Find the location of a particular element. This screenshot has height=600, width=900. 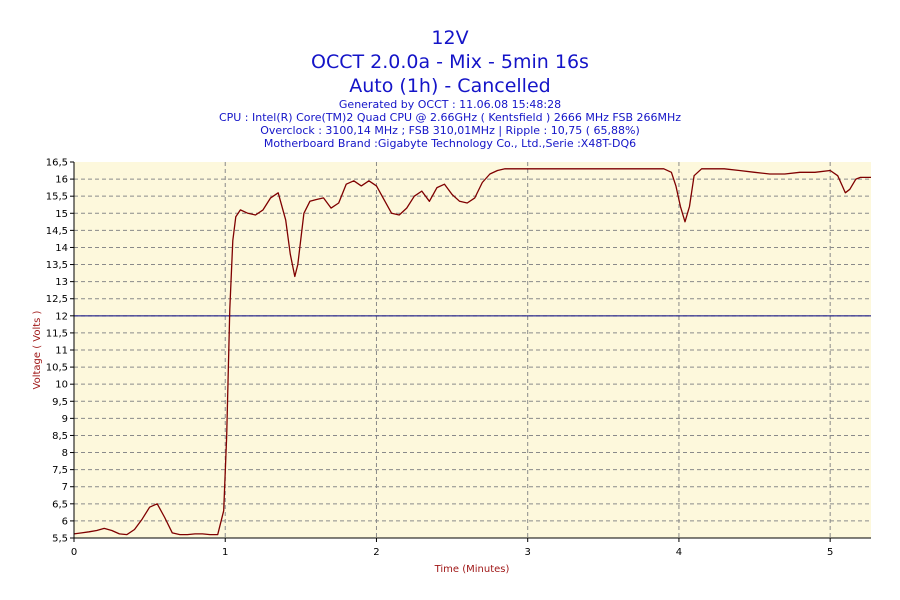

y-tick-label: 12,5 is located at coordinates (57, 299).